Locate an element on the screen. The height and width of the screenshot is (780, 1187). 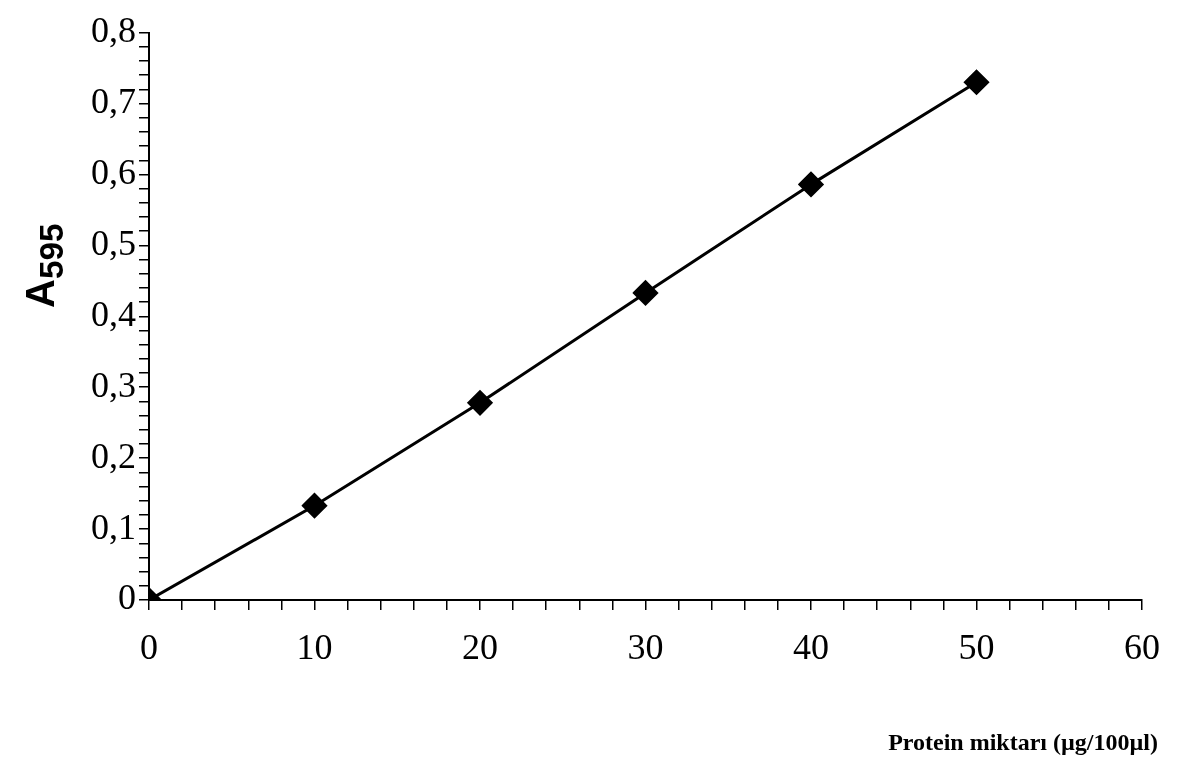
y-tick-label: 0,3 is located at coordinates (113, 384).